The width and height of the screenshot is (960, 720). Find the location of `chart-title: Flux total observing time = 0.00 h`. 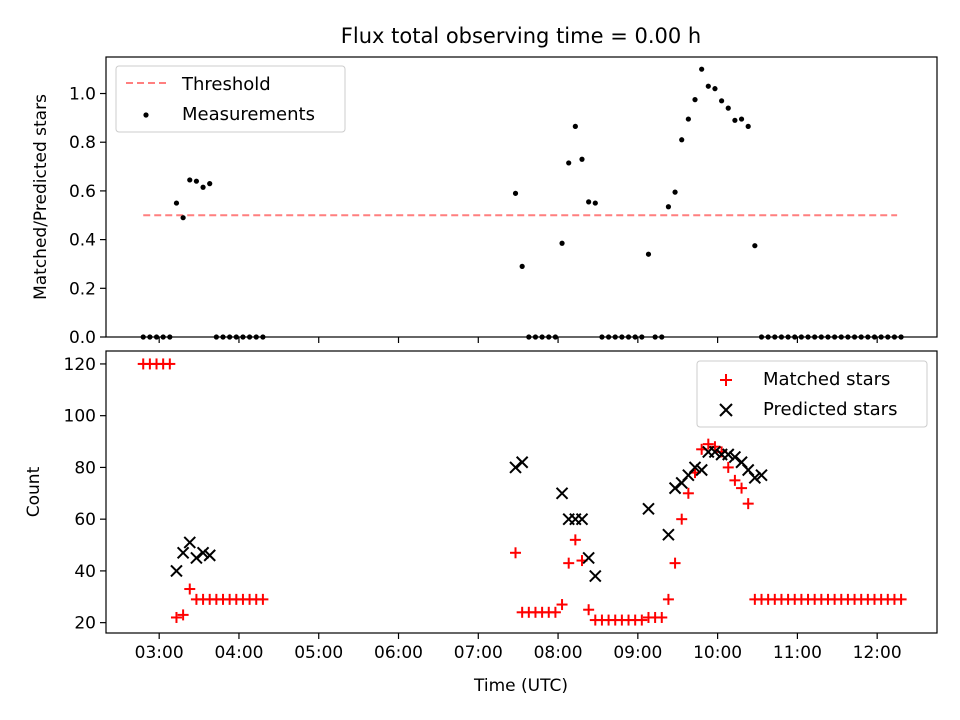

chart-title: Flux total observing time = 0.00 h is located at coordinates (521, 36).